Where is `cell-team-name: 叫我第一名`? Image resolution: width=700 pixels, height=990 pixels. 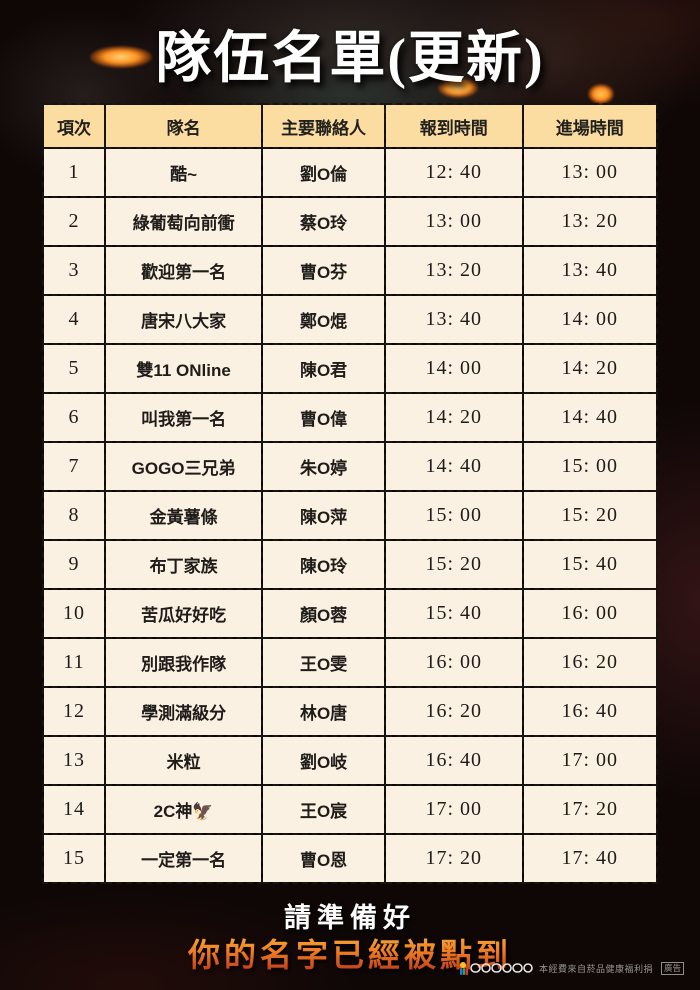 cell-team-name: 叫我第一名 is located at coordinates (183, 417).